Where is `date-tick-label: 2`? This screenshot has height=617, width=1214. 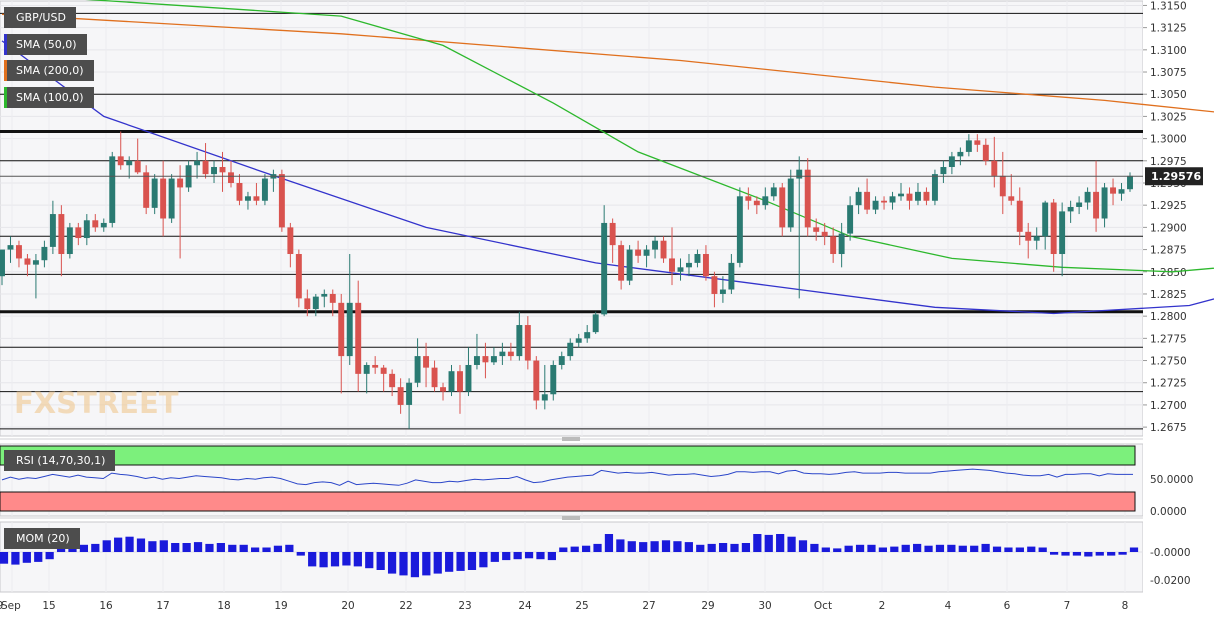 date-tick-label: 2 is located at coordinates (882, 606).